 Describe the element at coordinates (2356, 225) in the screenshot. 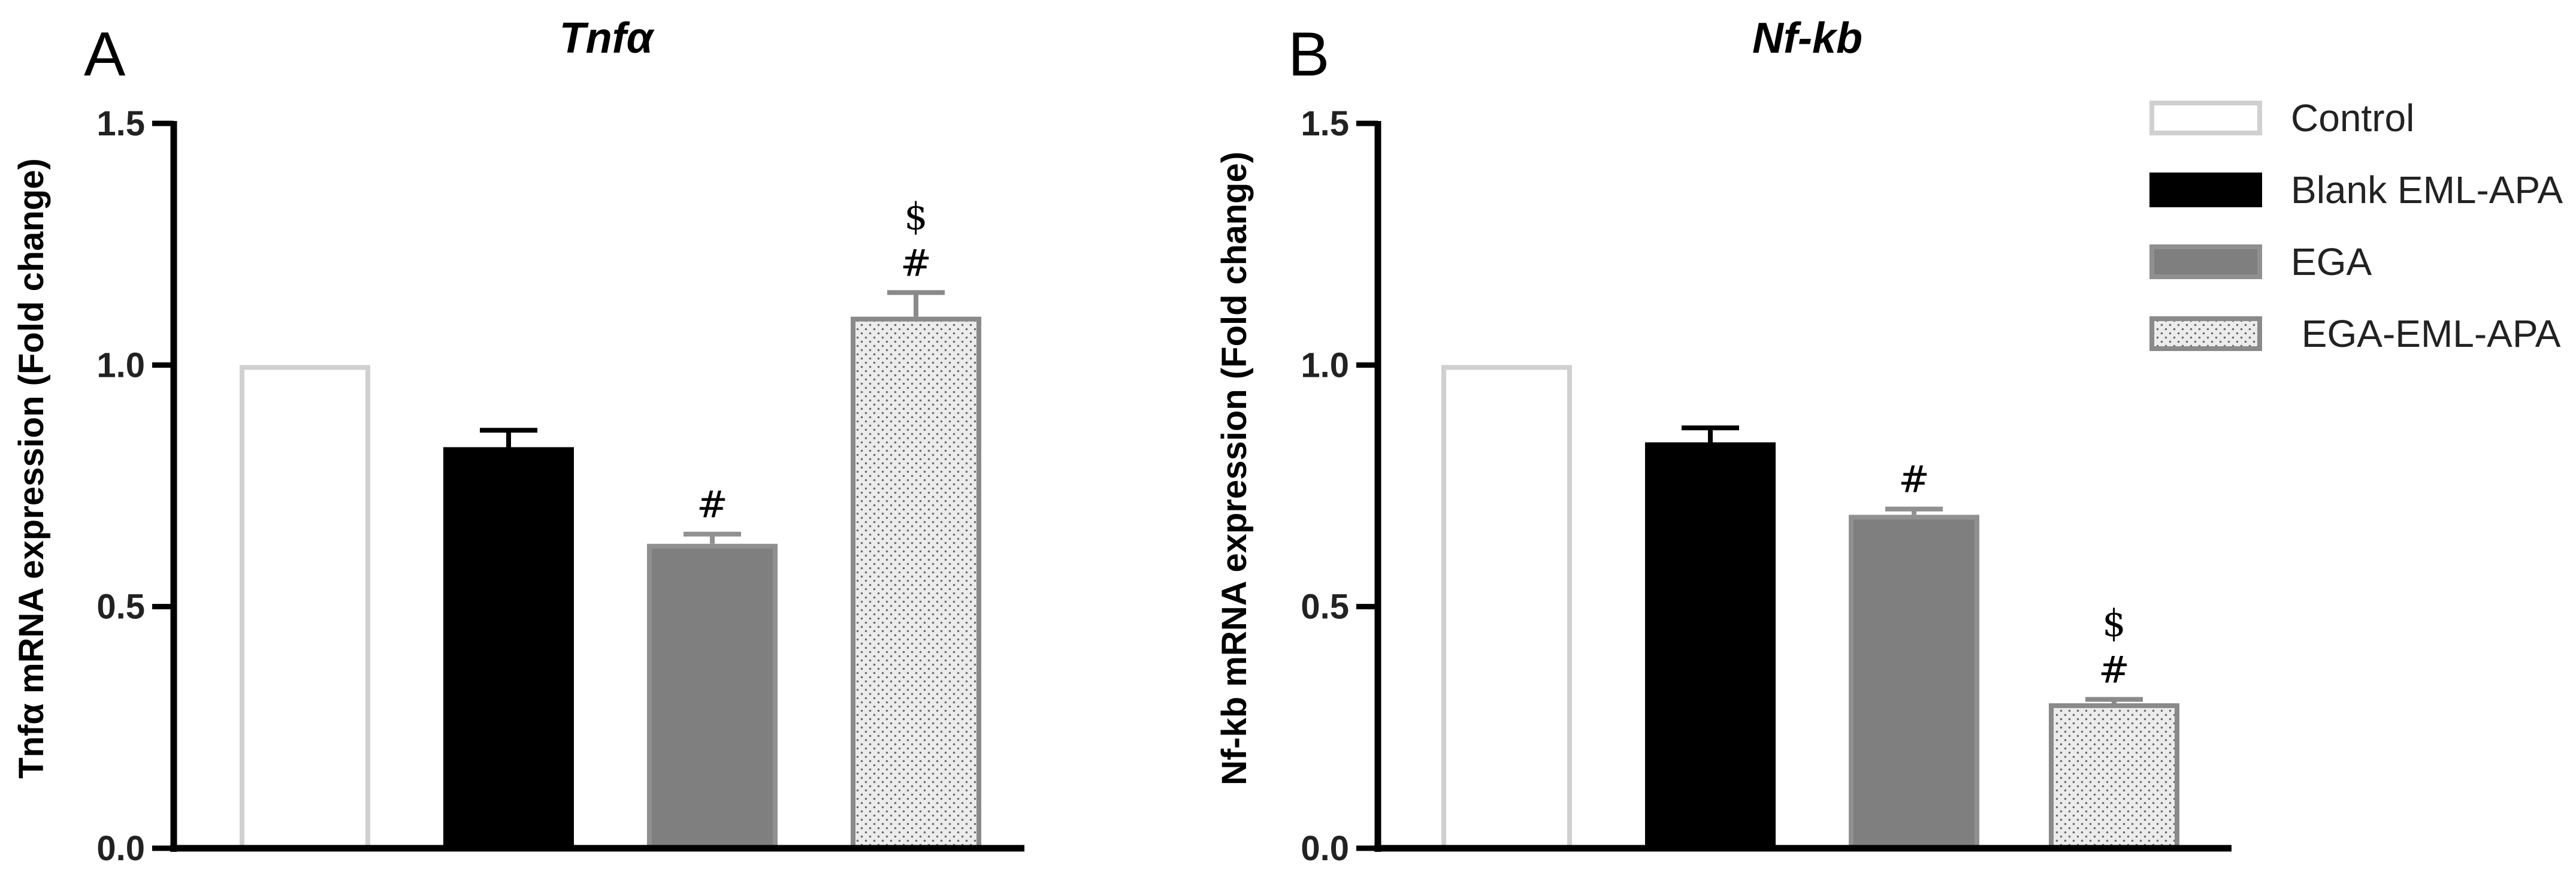

I see `legend: Control Blank EML-APA EGA EGA-EML-APA` at that location.